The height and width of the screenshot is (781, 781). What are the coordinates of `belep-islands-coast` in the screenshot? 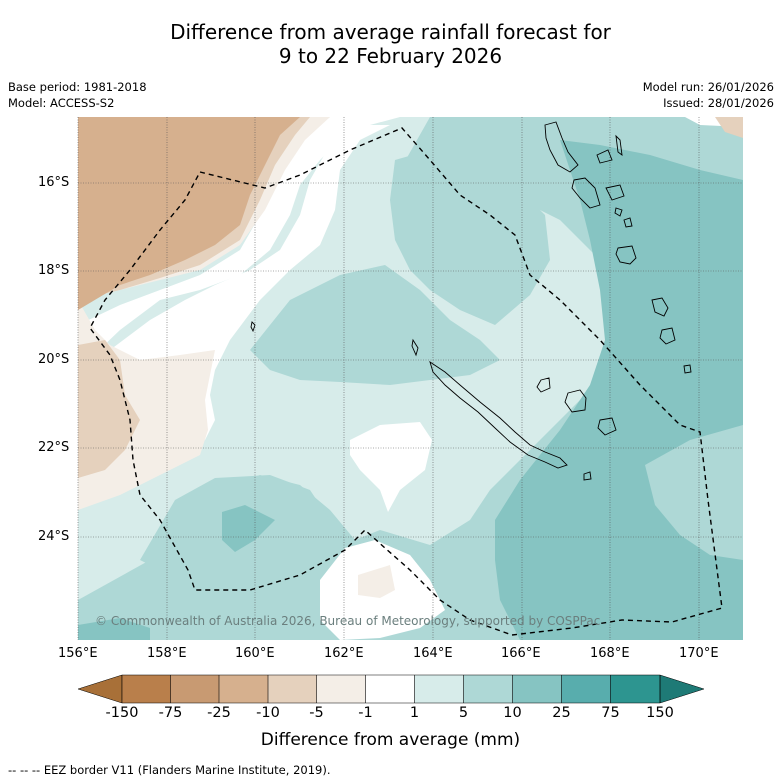 It's located at (415, 347).